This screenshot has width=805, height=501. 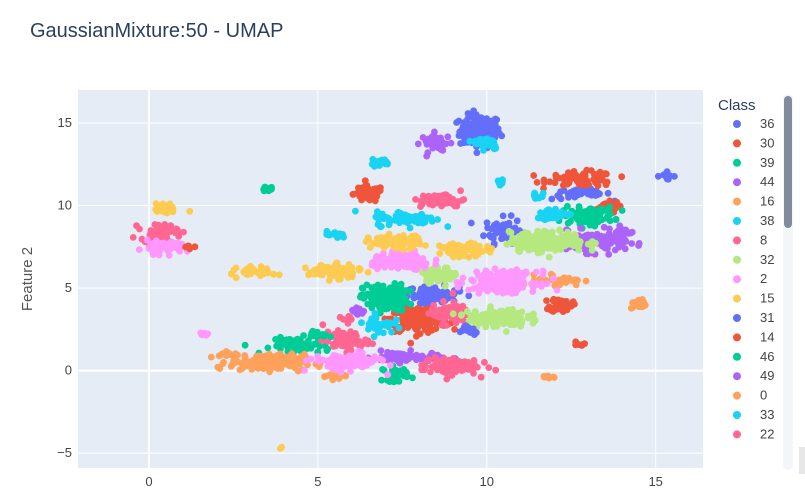 I want to click on y-tick-label: 5, so click(x=68, y=287).